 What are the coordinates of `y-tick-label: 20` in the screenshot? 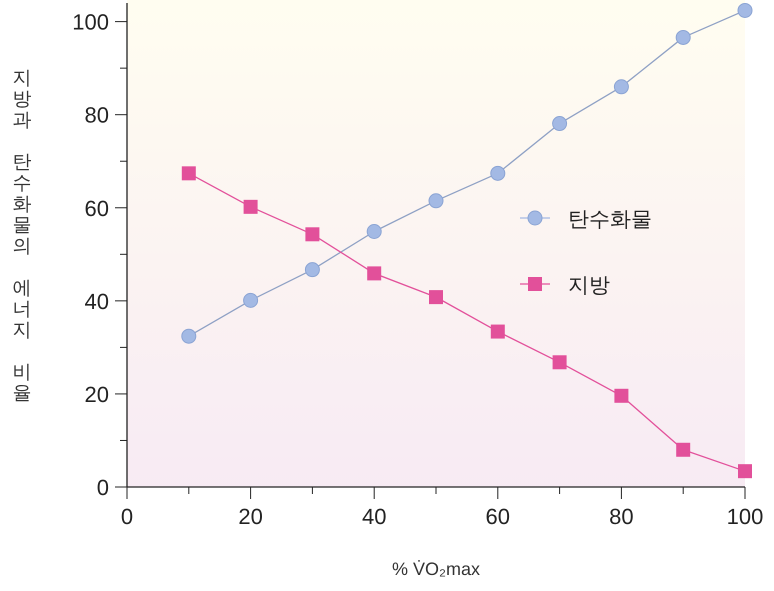 It's located at (96, 394).